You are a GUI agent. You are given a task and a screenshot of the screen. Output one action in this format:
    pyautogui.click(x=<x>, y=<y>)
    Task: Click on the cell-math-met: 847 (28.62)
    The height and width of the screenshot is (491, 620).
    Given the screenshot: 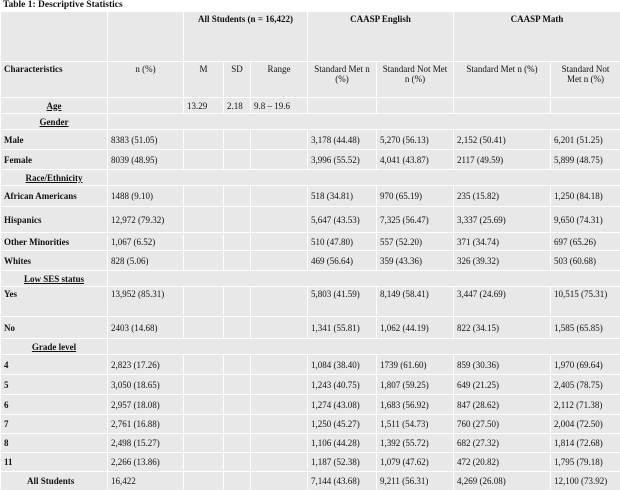 What is the action you would take?
    pyautogui.click(x=502, y=405)
    